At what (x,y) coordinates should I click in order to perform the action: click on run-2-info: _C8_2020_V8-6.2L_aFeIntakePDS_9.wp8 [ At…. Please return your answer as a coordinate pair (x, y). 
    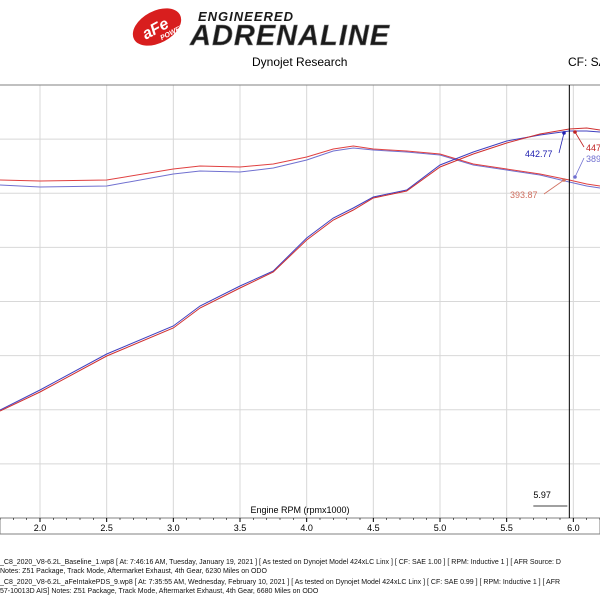
    Looking at the image, I should click on (280, 582).